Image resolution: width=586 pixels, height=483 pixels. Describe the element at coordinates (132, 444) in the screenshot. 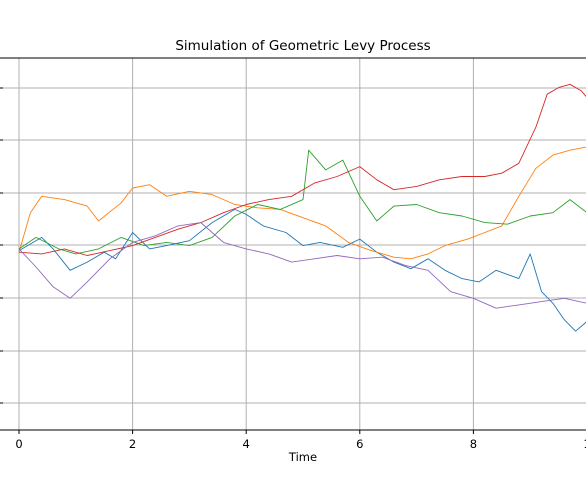

I see `x-tick-label: 2` at that location.